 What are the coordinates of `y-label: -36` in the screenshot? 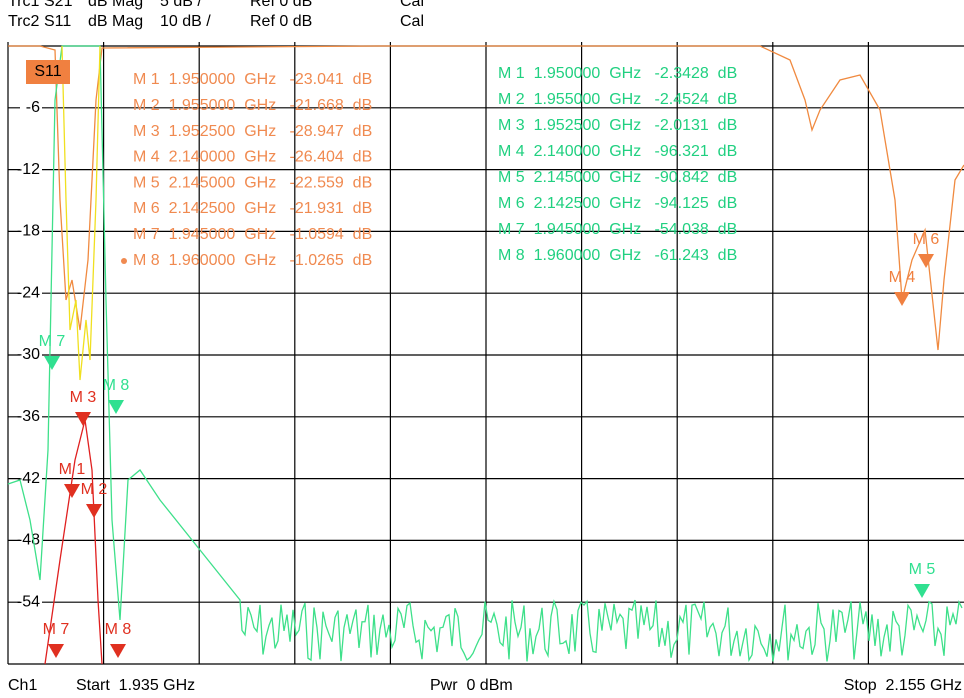 It's located at (28, 416).